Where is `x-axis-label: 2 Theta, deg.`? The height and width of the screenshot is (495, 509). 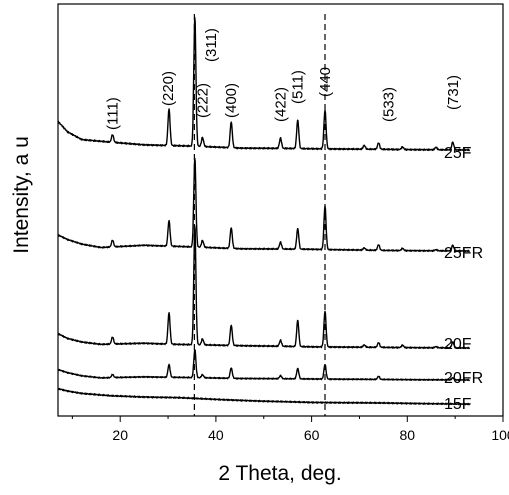 x-axis-label: 2 Theta, deg. is located at coordinates (279, 473).